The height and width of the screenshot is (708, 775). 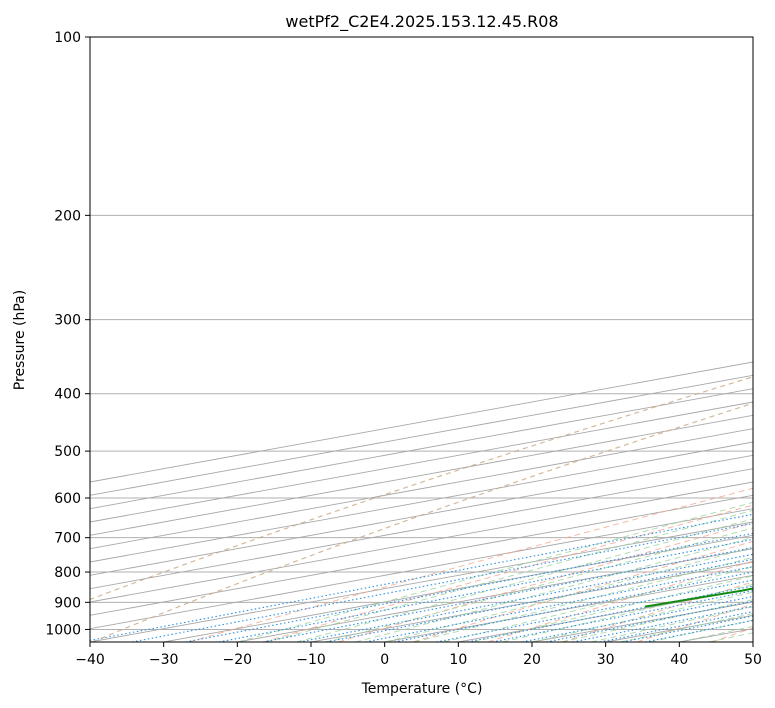 What do you see at coordinates (418, 655) in the screenshot?
I see `x-axis: −40 −30 −20 −10 0 10 20 30 40 50` at bounding box center [418, 655].